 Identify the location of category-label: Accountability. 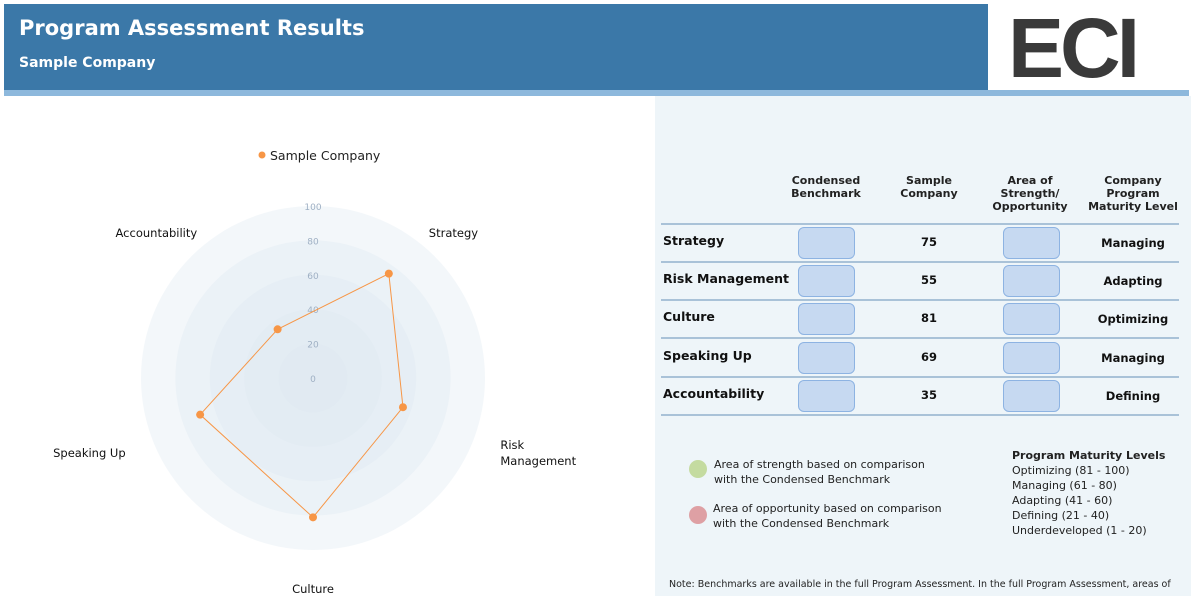
(156, 232).